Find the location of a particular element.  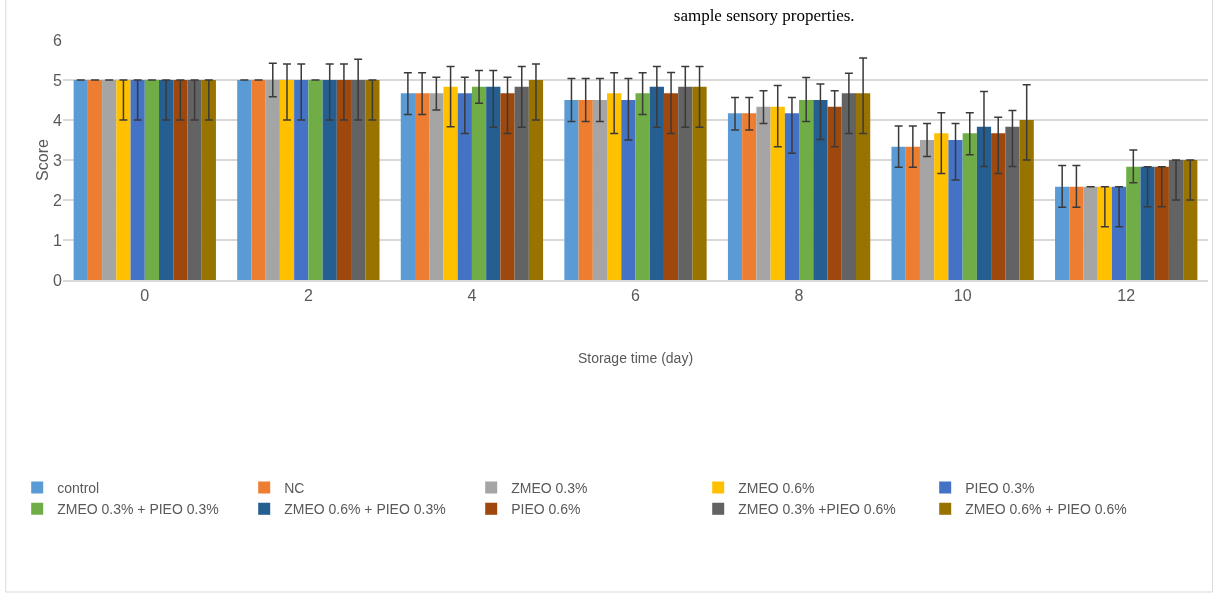

legend-label: PIEO 0.6% is located at coordinates (546, 509).